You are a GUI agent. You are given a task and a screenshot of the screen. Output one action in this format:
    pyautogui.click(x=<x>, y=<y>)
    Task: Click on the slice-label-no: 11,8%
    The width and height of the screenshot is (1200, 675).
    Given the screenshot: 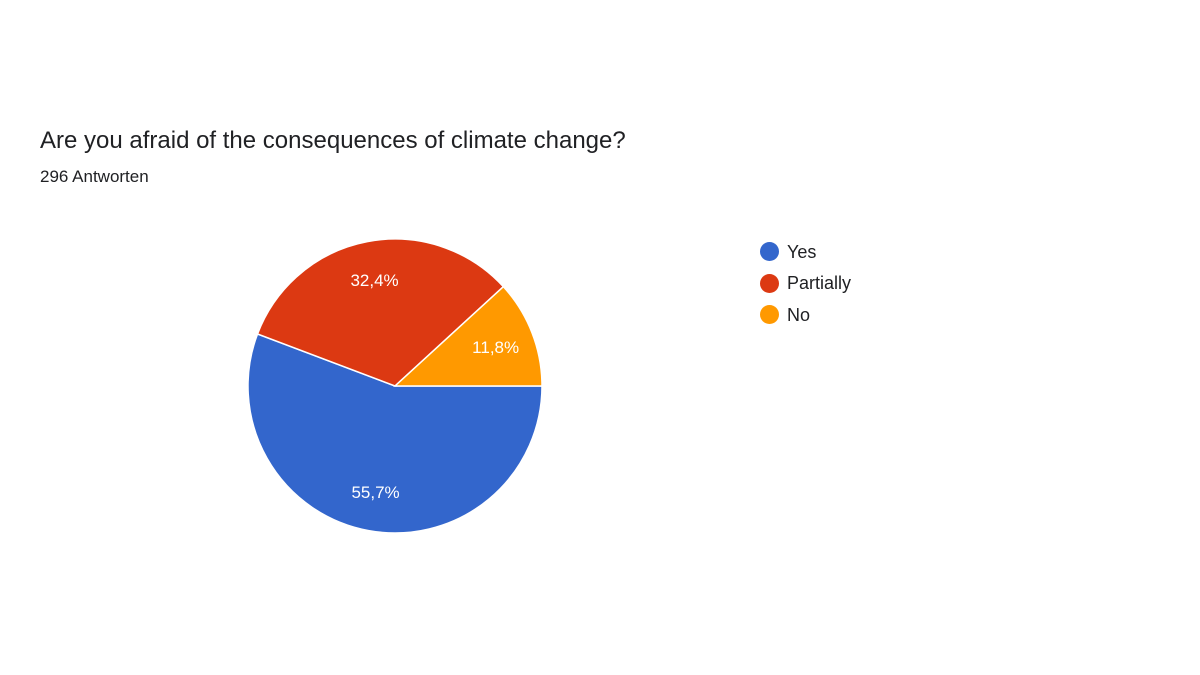 What is the action you would take?
    pyautogui.click(x=495, y=347)
    